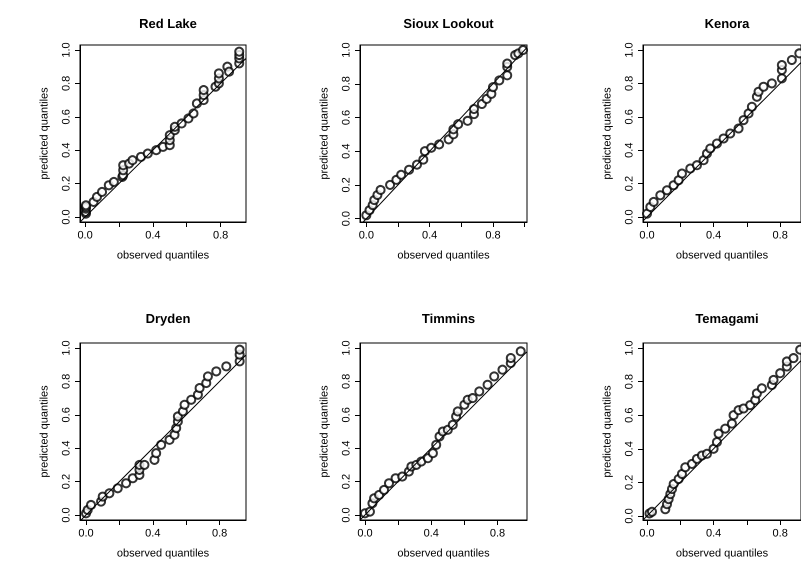  I want to click on chart-title: Temagami, so click(727, 318).